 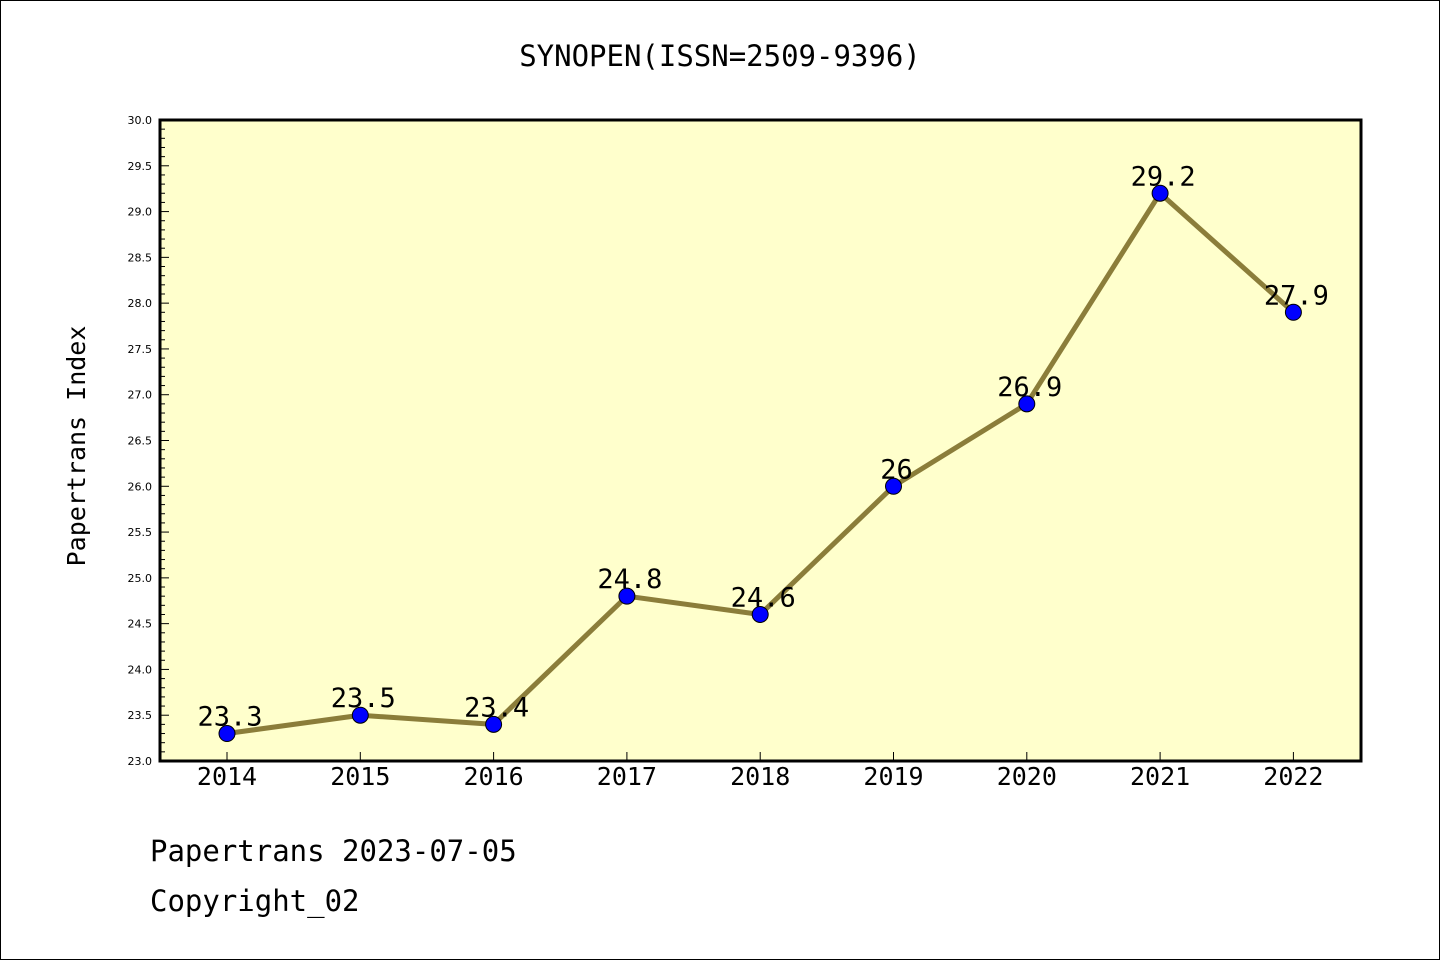 I want to click on y-axis-label: Papertrans Index, so click(x=76, y=446).